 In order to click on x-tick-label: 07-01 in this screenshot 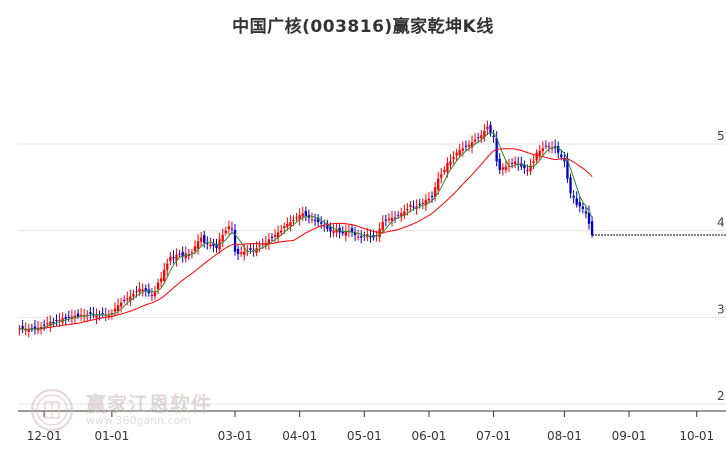, I will do `click(493, 436)`.